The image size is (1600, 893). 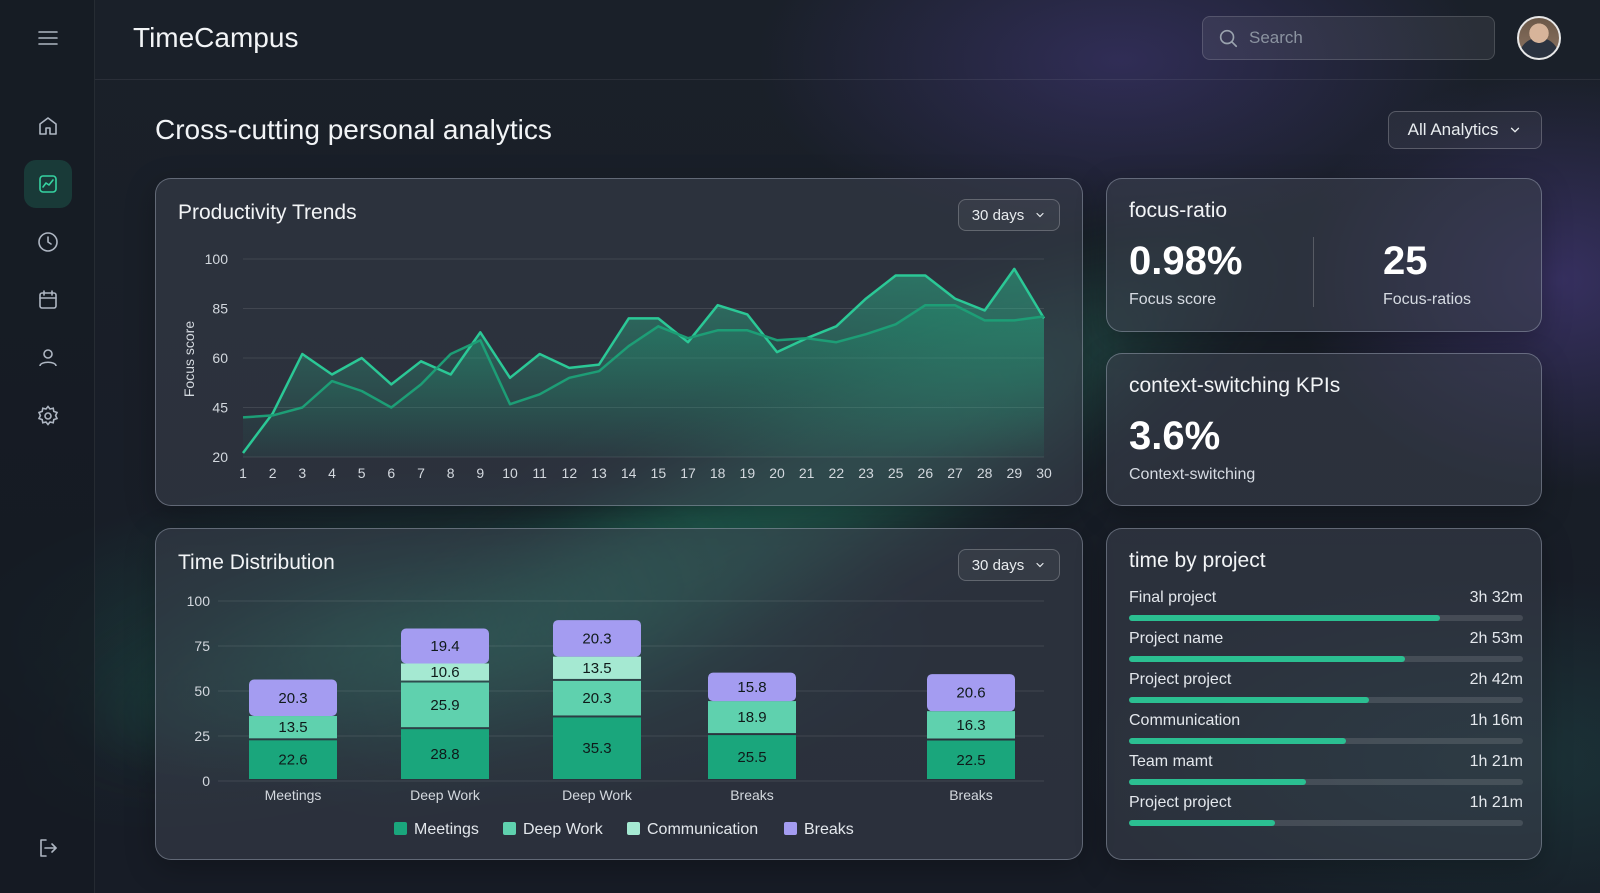 What do you see at coordinates (1009, 215) in the screenshot?
I see `productivity-range-dropdown: 30 days` at bounding box center [1009, 215].